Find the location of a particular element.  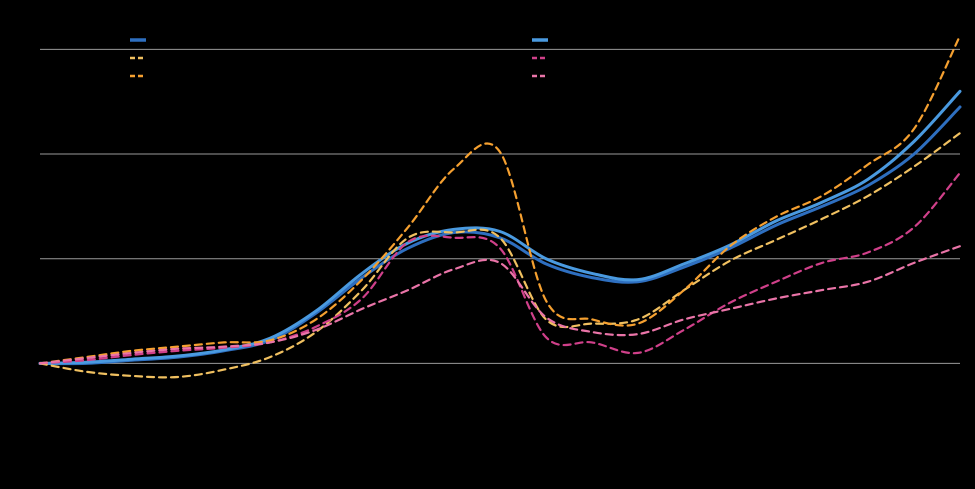

legend is located at coordinates (339, 58).